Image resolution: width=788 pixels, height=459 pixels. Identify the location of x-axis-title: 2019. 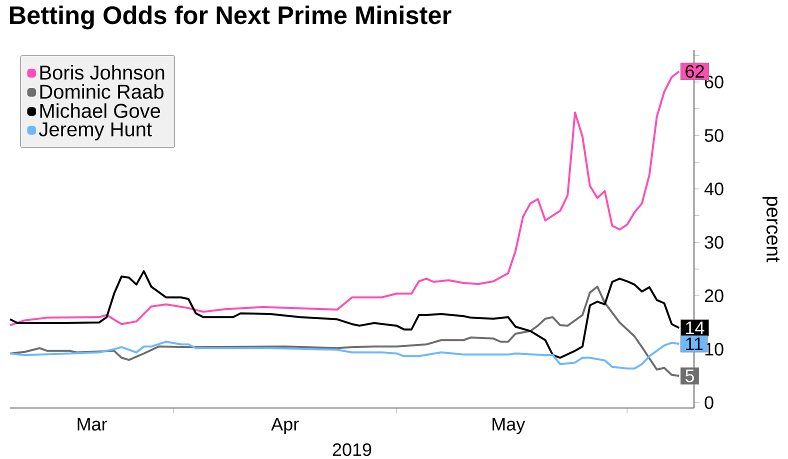
(352, 449).